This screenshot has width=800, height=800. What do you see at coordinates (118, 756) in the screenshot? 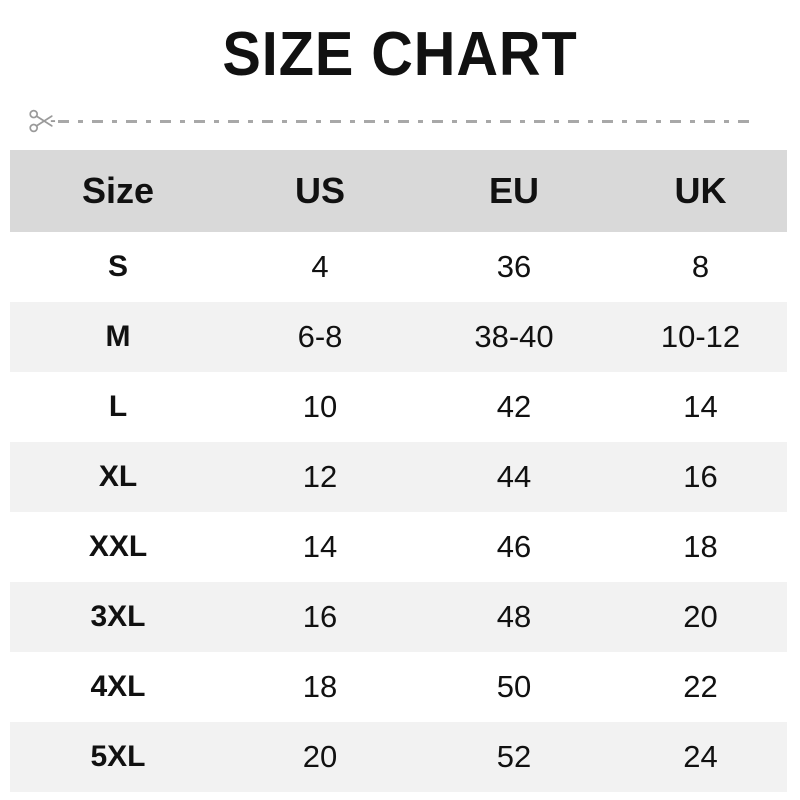
I see `cell-size: 5XL` at bounding box center [118, 756].